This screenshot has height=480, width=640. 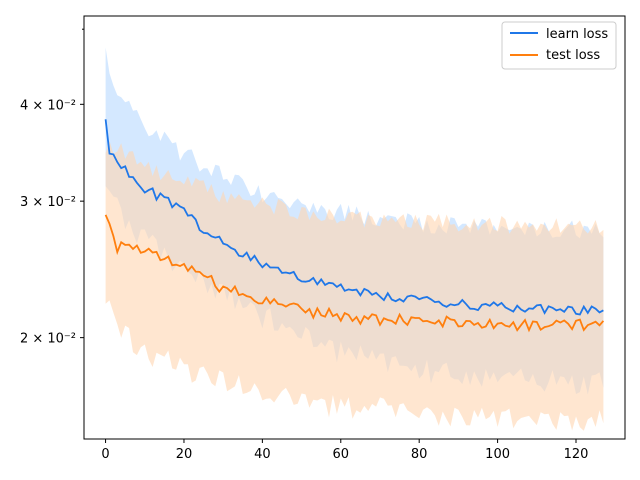 I want to click on x-tick-label: 0, so click(x=105, y=454).